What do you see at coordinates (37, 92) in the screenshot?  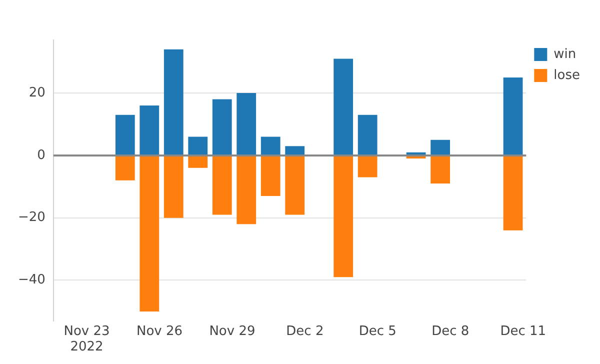 I see `y-tick-label: 20` at bounding box center [37, 92].